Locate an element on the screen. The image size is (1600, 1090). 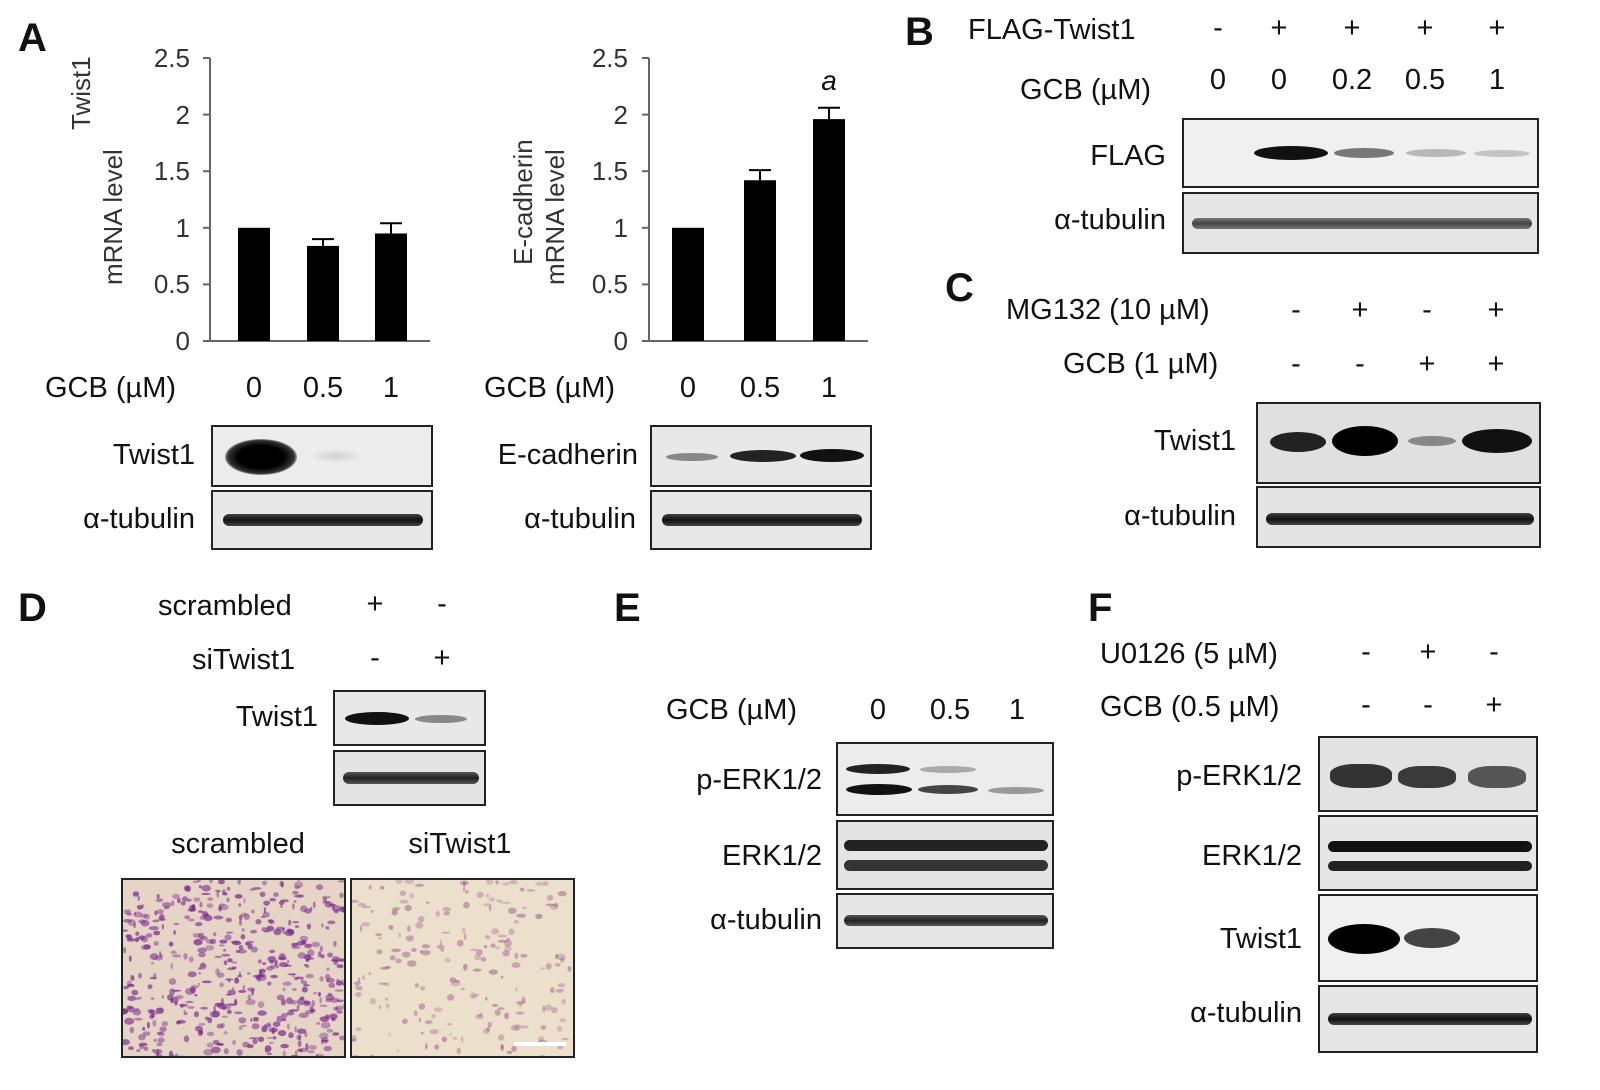
blot-twist1 is located at coordinates (1398, 443).